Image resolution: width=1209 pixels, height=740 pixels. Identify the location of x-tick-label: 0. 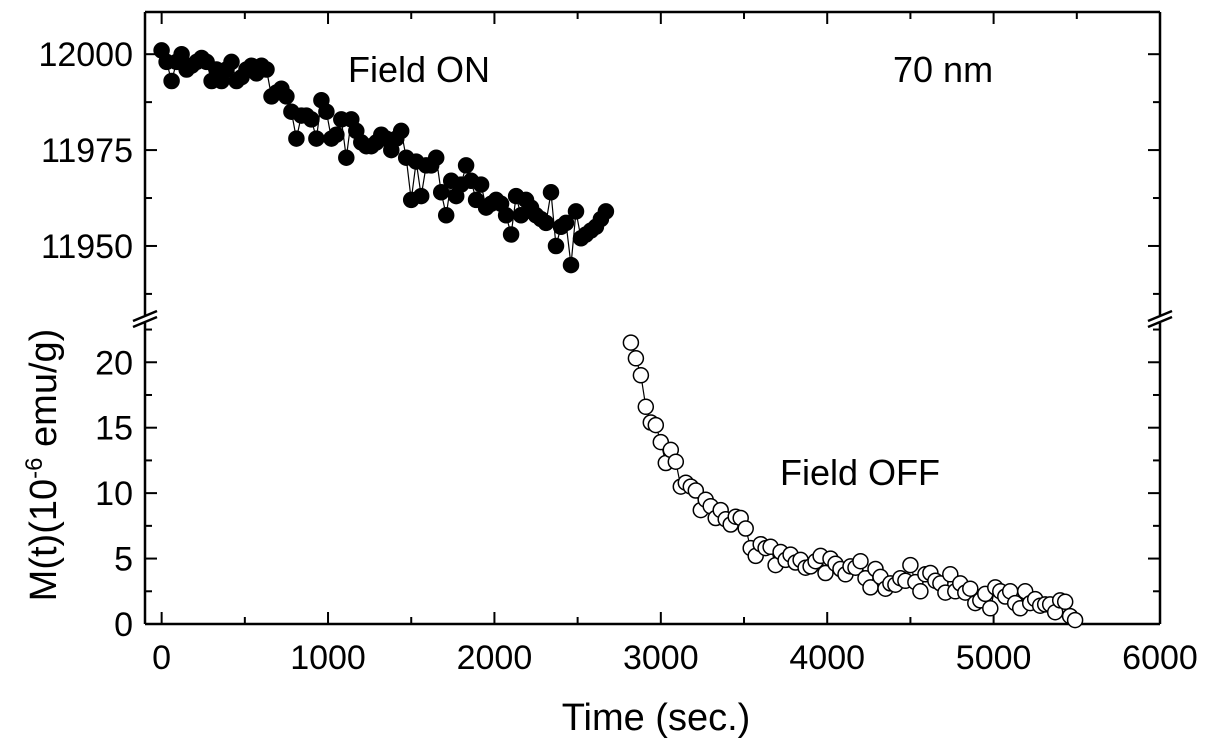
(161, 658).